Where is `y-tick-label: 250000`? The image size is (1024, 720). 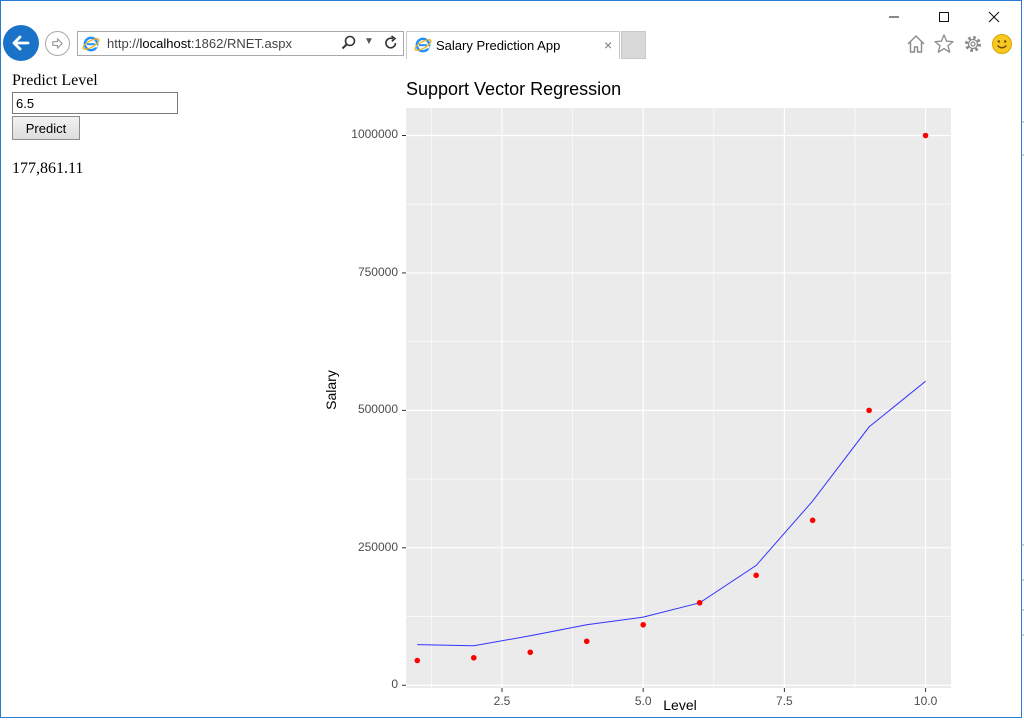 y-tick-label: 250000 is located at coordinates (377, 546).